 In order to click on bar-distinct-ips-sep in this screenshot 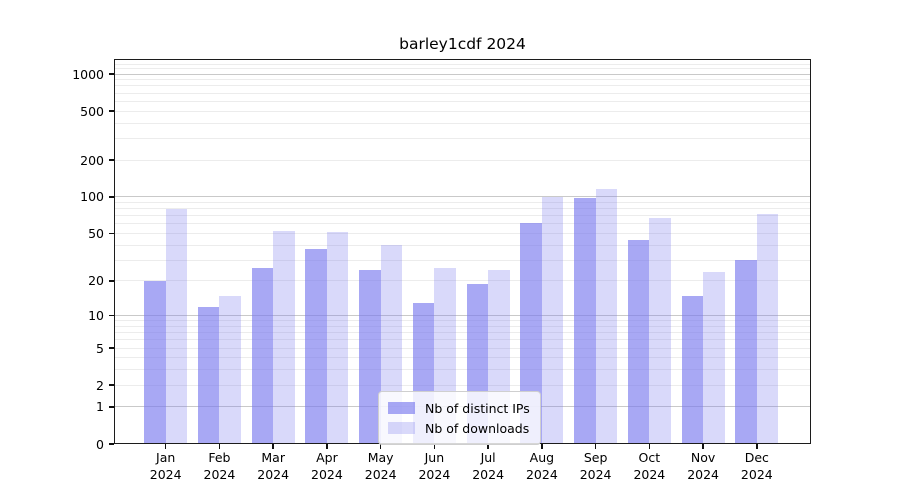, I will do `click(585, 321)`.